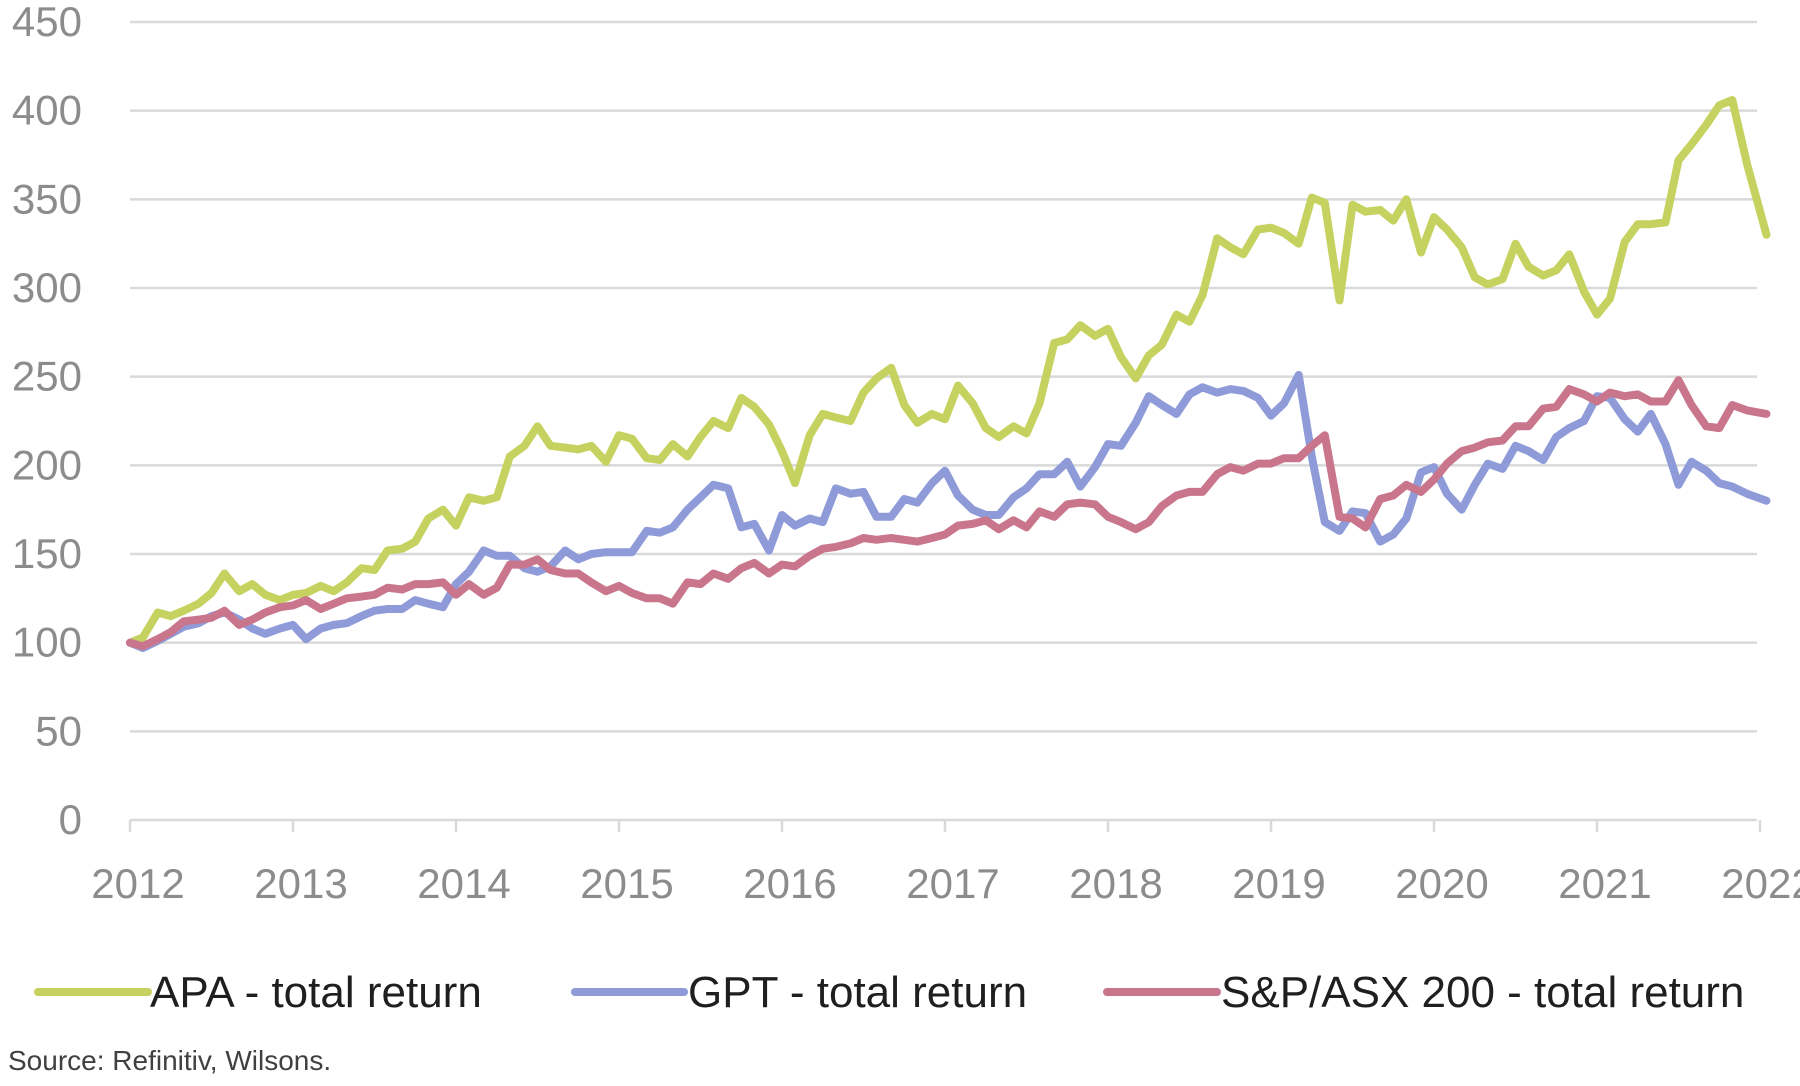 This screenshot has width=1800, height=1086. What do you see at coordinates (47, 642) in the screenshot?
I see `y-tick-label: 100` at bounding box center [47, 642].